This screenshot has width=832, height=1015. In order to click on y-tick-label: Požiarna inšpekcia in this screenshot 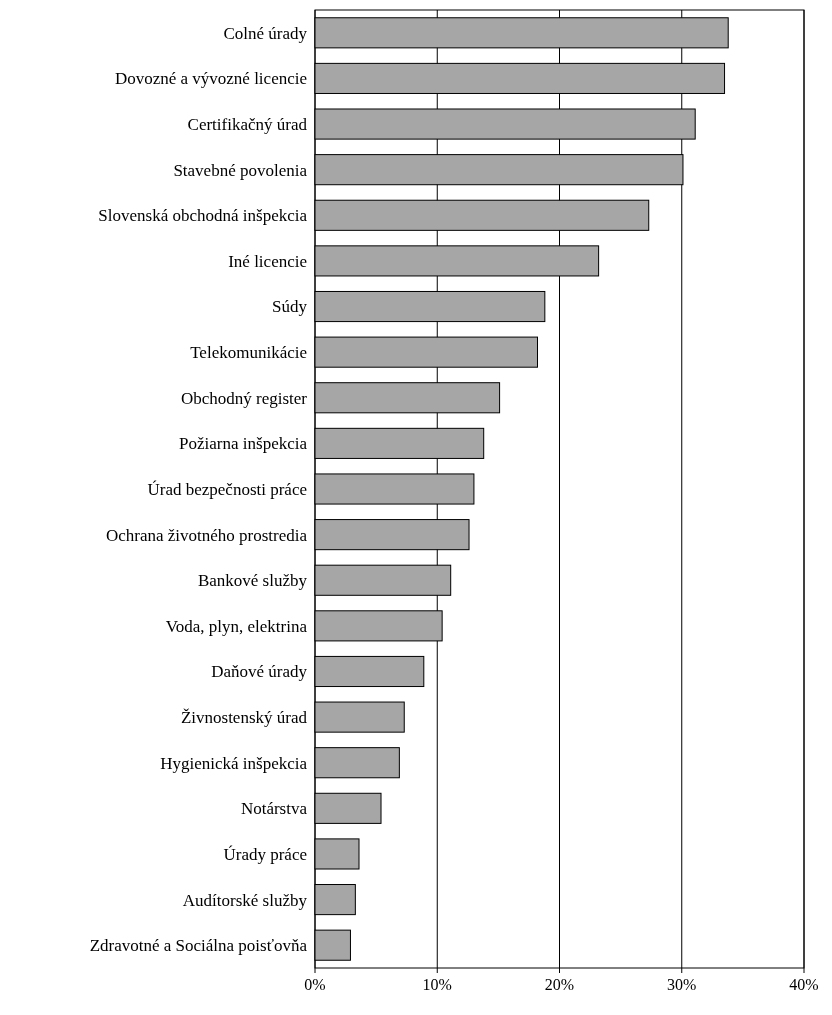, I will do `click(243, 444)`.